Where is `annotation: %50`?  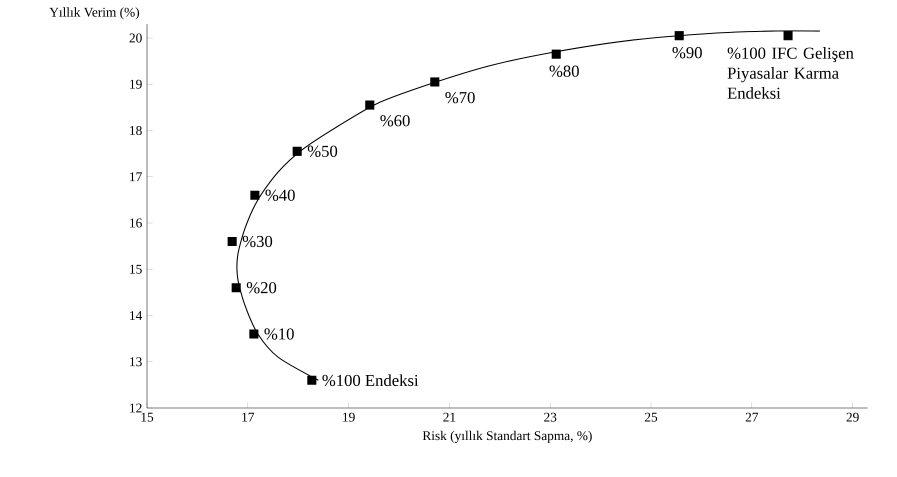
annotation: %50 is located at coordinates (323, 151).